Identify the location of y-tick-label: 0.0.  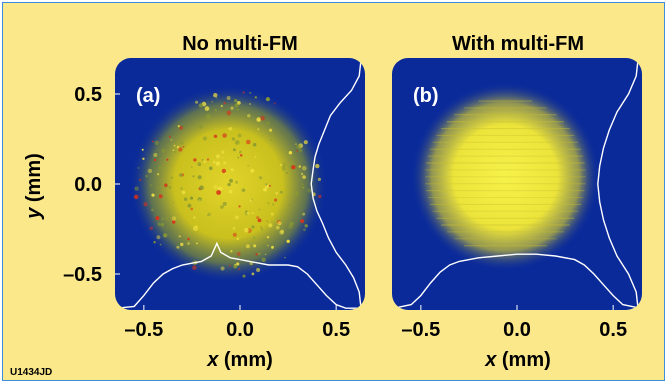
(88, 185).